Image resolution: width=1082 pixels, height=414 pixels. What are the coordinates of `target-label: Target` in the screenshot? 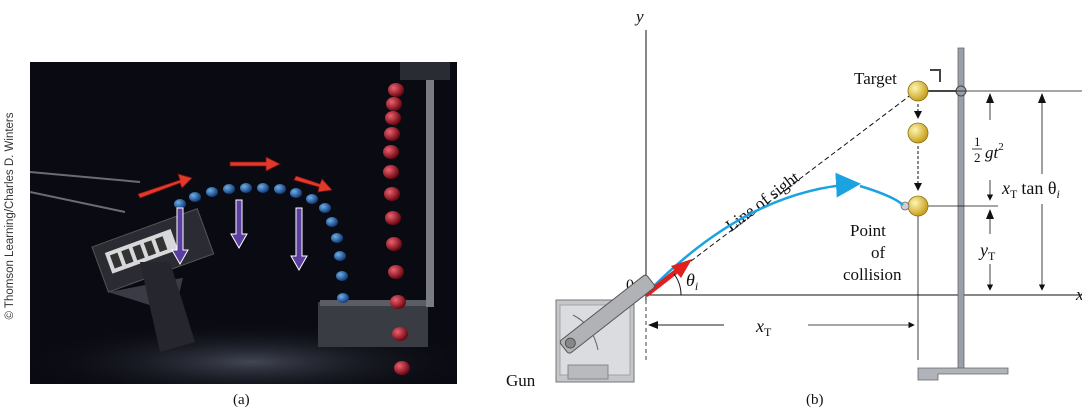 It's located at (875, 78).